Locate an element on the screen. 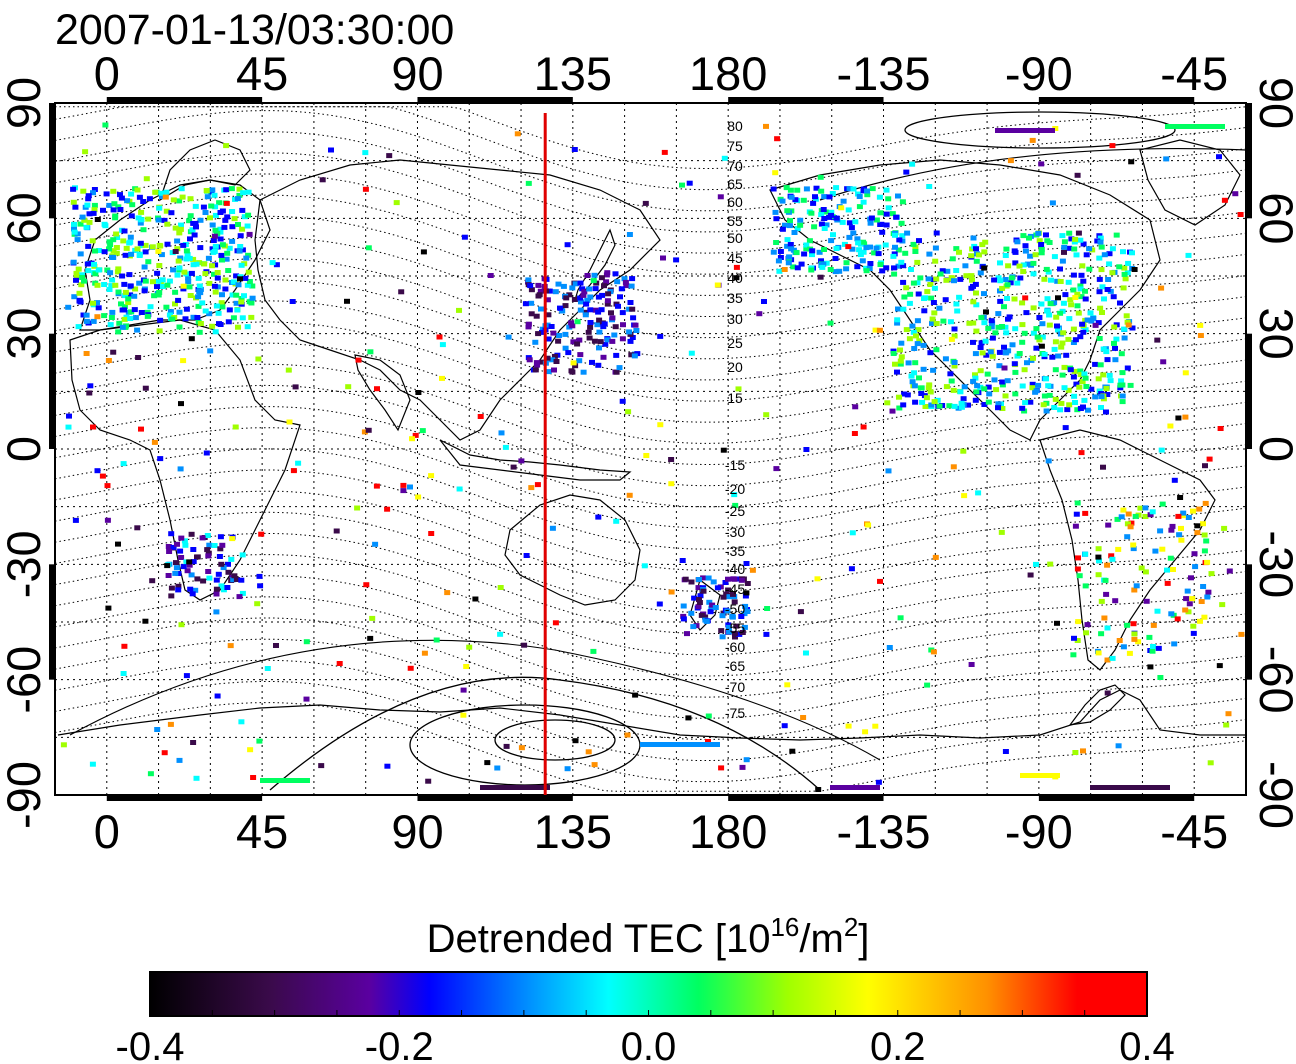 The height and width of the screenshot is (1064, 1296). longitude-axis-bottom: 0 45 90 135 180 -135 -90 -45 is located at coordinates (661, 831).